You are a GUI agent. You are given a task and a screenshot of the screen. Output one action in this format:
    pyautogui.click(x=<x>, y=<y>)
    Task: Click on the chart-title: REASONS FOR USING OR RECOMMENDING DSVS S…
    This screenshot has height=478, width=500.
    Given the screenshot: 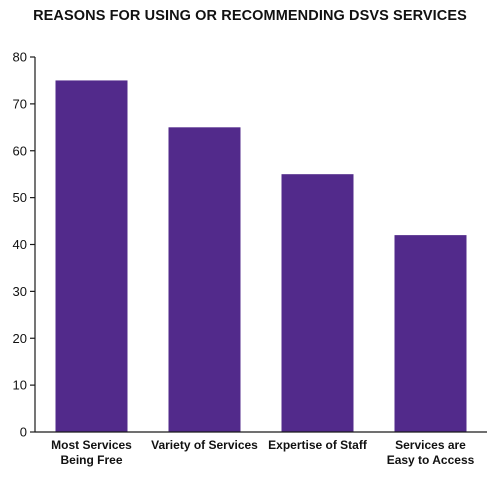 What is the action you would take?
    pyautogui.click(x=250, y=16)
    